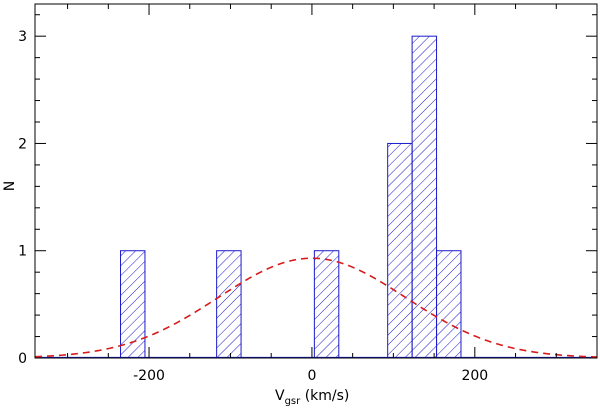 This screenshot has height=410, width=600. I want to click on y-axis-label: N, so click(10, 186).